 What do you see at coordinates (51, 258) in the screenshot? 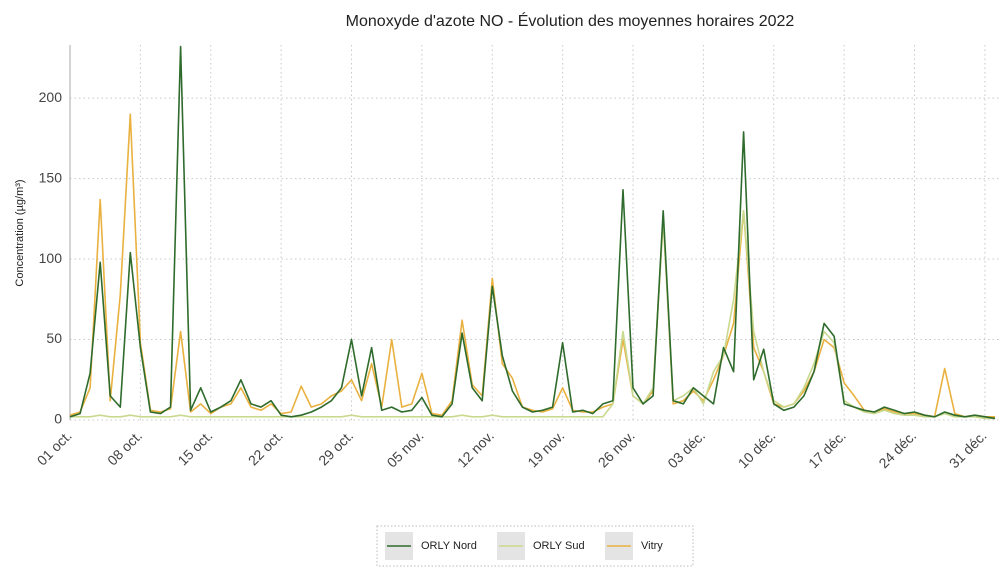
I see `y-tick-label: 100` at bounding box center [51, 258].